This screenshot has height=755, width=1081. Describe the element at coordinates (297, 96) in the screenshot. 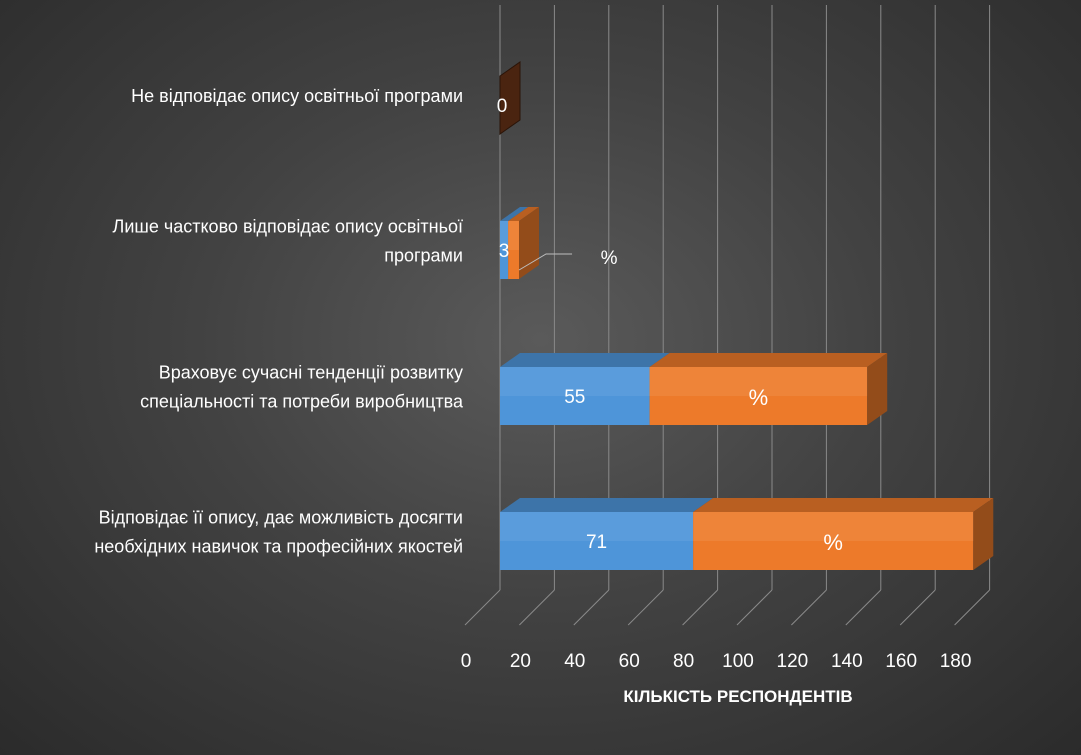

I see `category-label: Не відповідає опису освітньої програми` at that location.